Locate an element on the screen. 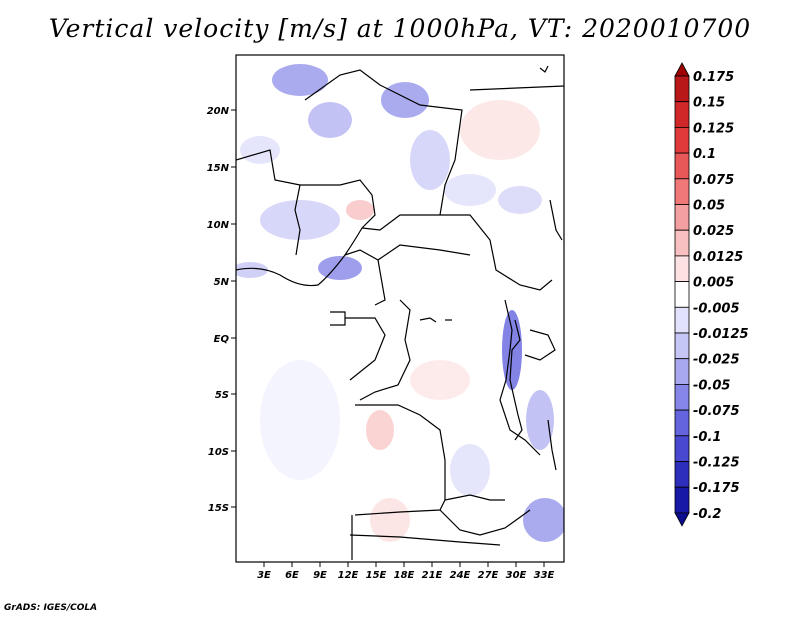  colorbar-label: 0.0125 is located at coordinates (718, 257).